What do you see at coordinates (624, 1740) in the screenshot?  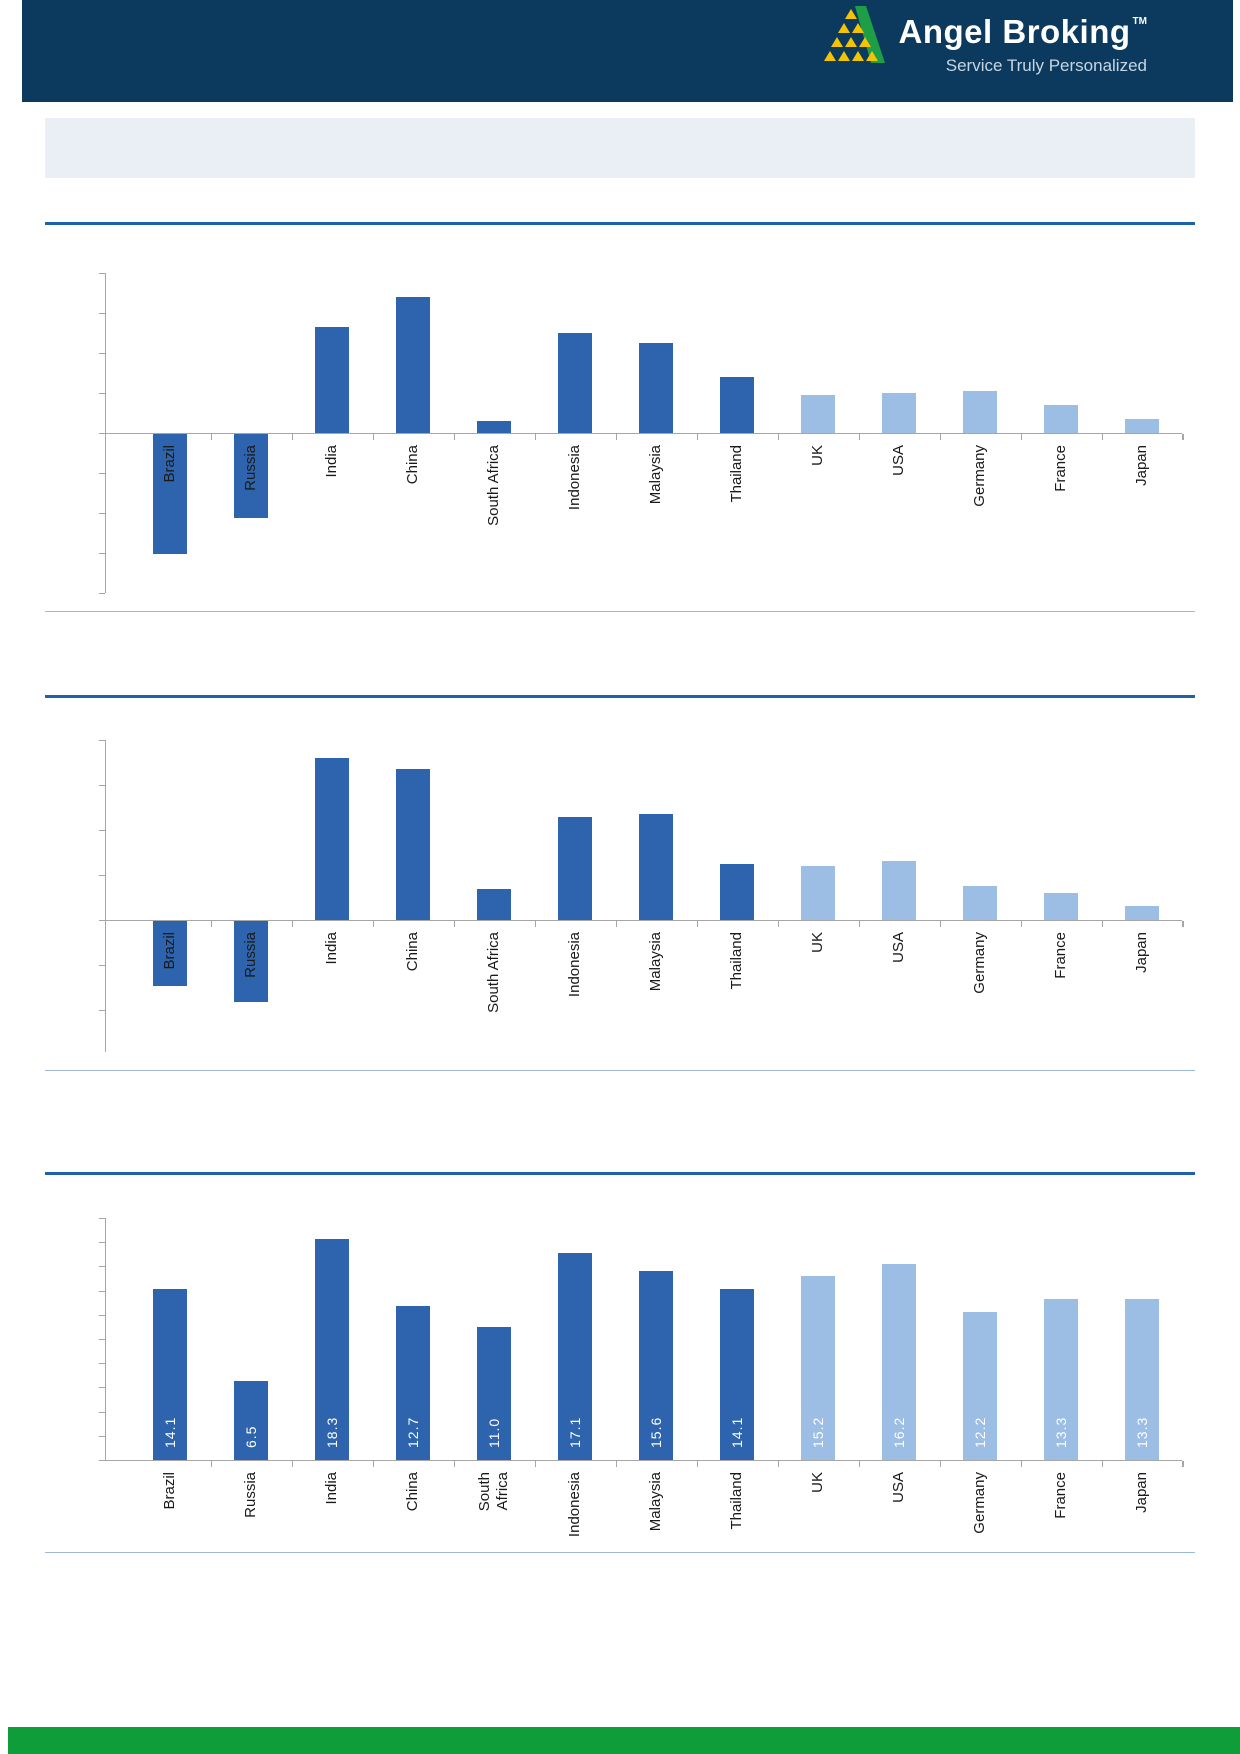 I see `footer-bar` at bounding box center [624, 1740].